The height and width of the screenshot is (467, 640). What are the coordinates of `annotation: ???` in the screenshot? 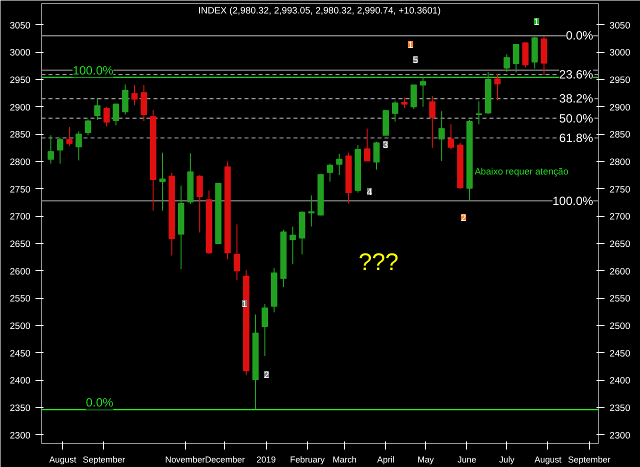 It's located at (378, 262).